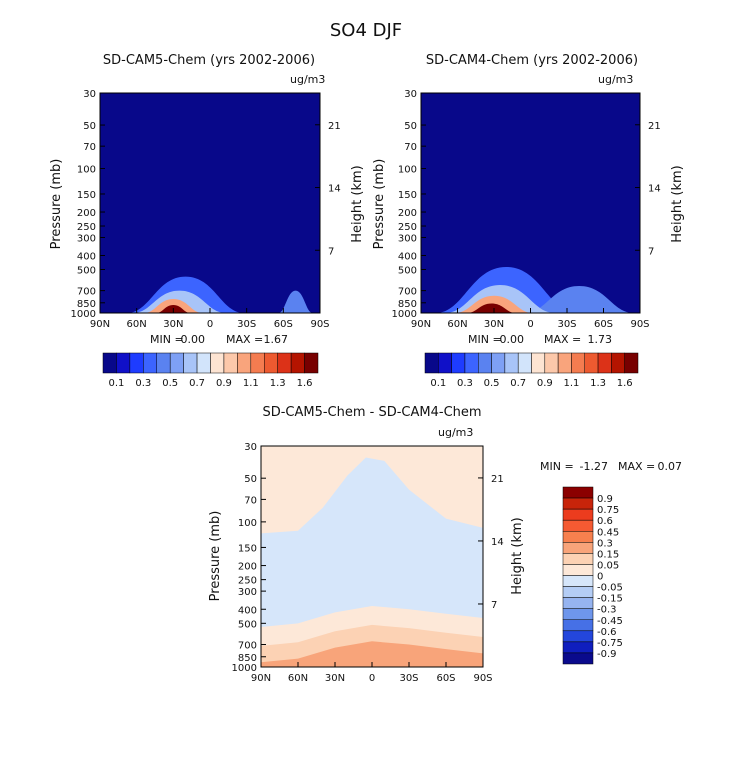  Describe the element at coordinates (215, 556) in the screenshot. I see `y-axis-label: Pressure (mb)` at that location.